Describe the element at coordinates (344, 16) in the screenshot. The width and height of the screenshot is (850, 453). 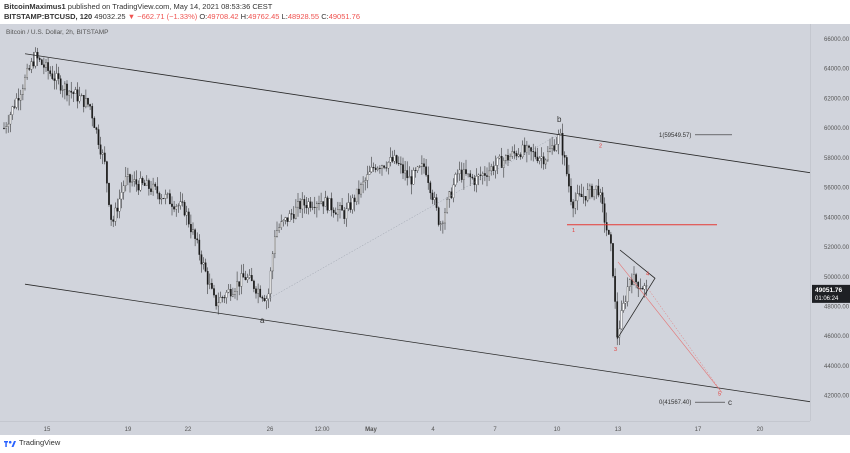
I see `close-value: 49051.76` at that location.